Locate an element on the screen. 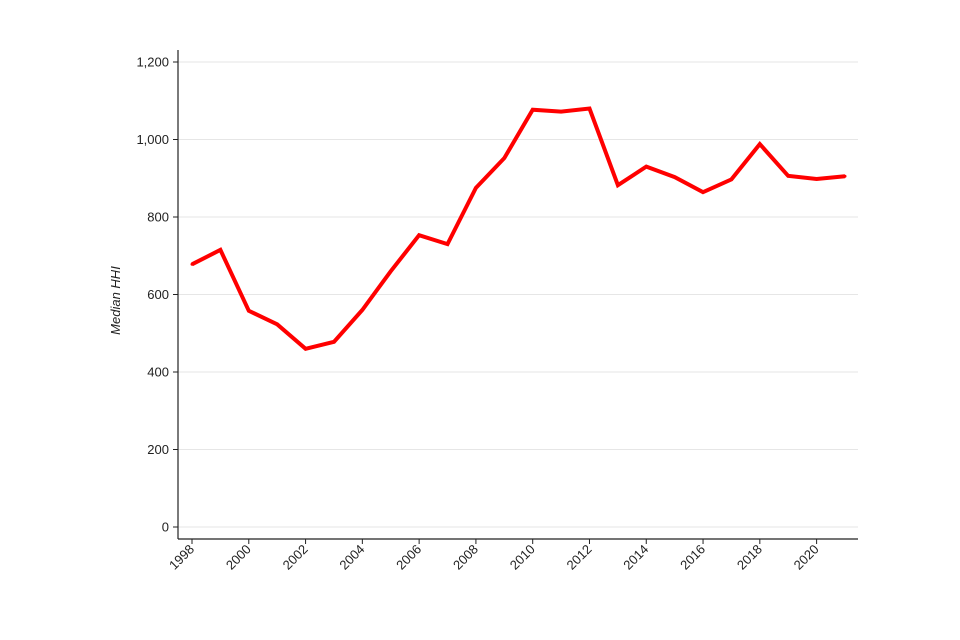 This screenshot has width=960, height=640. y-tick-label: 0 is located at coordinates (165, 527).